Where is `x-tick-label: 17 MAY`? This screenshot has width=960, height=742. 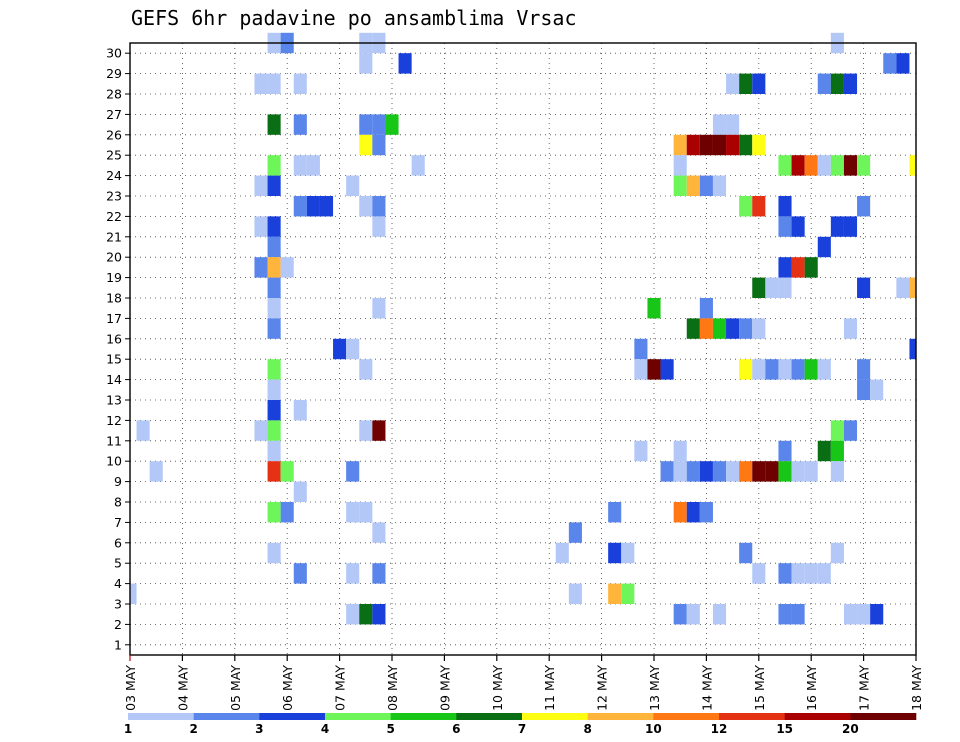 x-tick-label: 17 MAY is located at coordinates (864, 688).